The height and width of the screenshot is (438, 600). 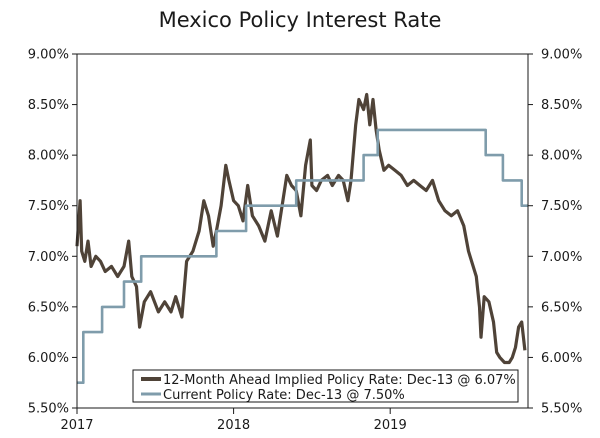 What do you see at coordinates (76, 425) in the screenshot?
I see `x-tick-label: 2017` at bounding box center [76, 425].